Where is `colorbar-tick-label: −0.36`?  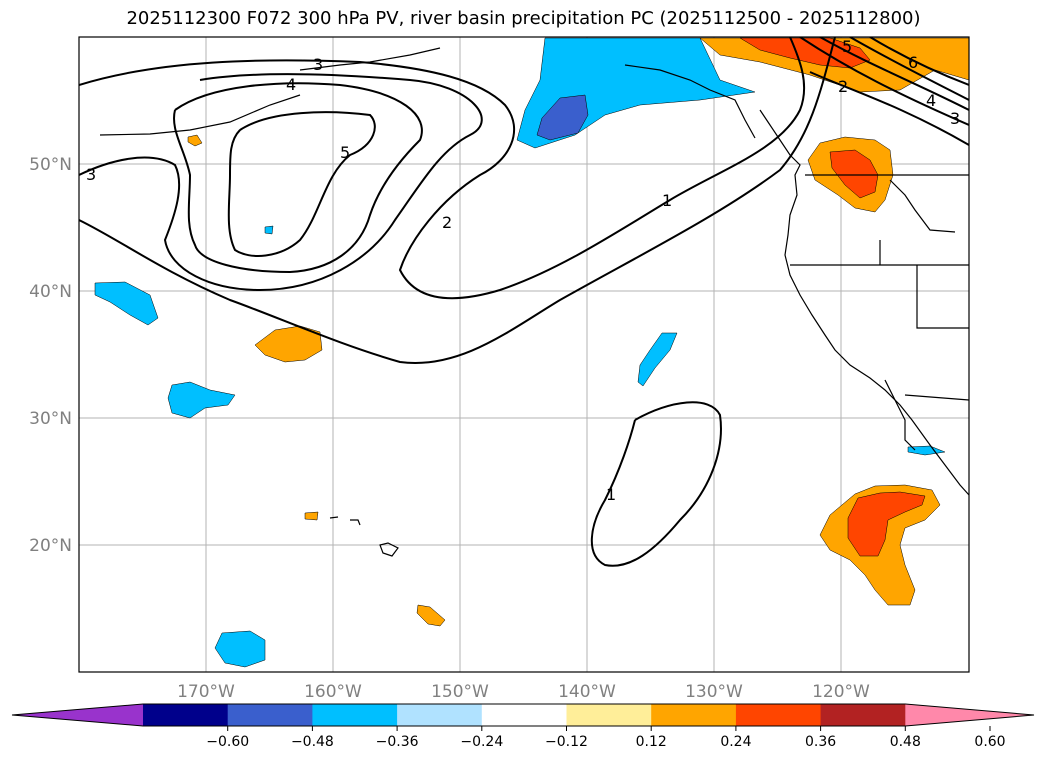 colorbar-tick-label: −0.36 is located at coordinates (397, 742).